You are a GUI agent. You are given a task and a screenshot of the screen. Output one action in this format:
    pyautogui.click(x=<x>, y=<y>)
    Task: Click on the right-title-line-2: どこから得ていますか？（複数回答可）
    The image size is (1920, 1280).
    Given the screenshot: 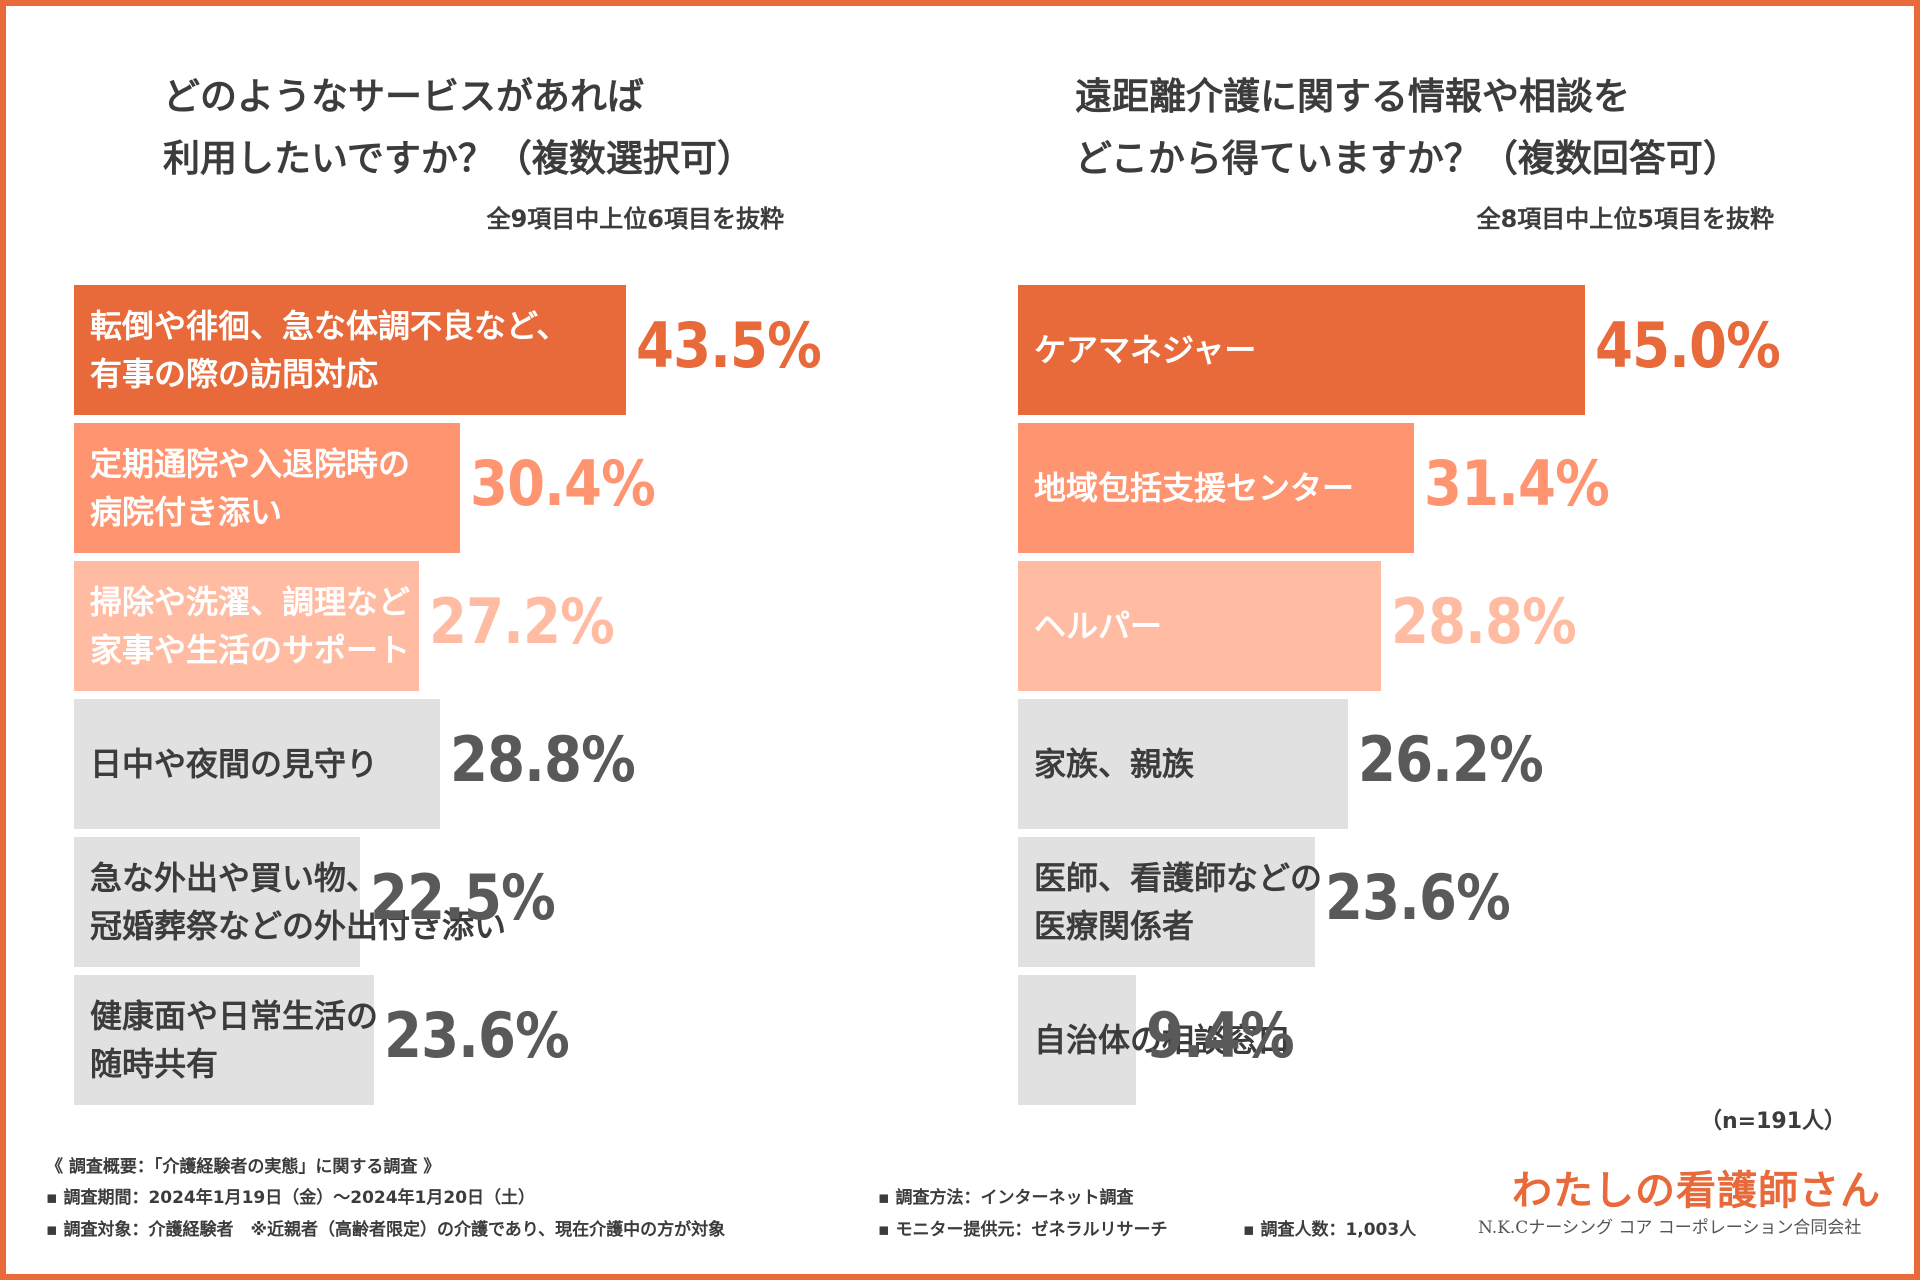 What is the action you would take?
    pyautogui.click(x=1407, y=158)
    